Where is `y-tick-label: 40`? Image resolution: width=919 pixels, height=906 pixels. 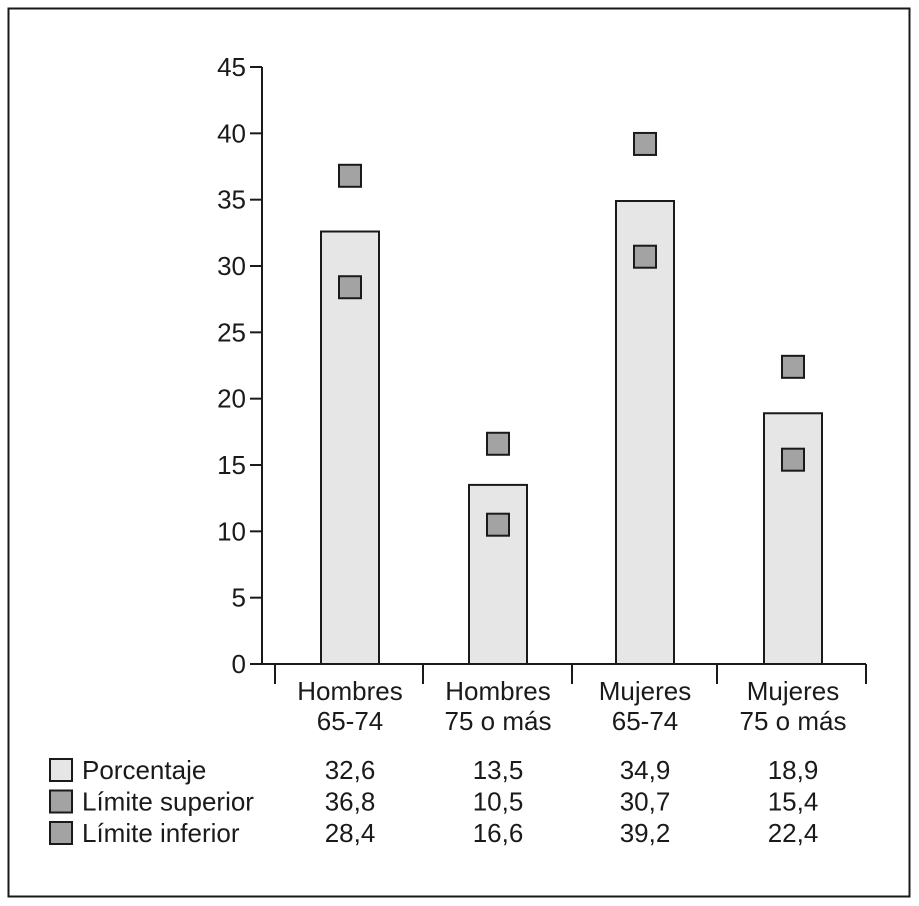
y-tick-label: 40 is located at coordinates (231, 133).